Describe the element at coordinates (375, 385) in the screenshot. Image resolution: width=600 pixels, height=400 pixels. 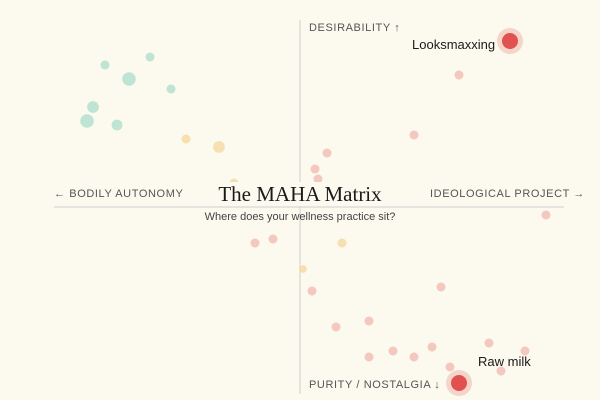
I see `axis-label-bottom: PURITY / NOSTALGIA ↓` at that location.